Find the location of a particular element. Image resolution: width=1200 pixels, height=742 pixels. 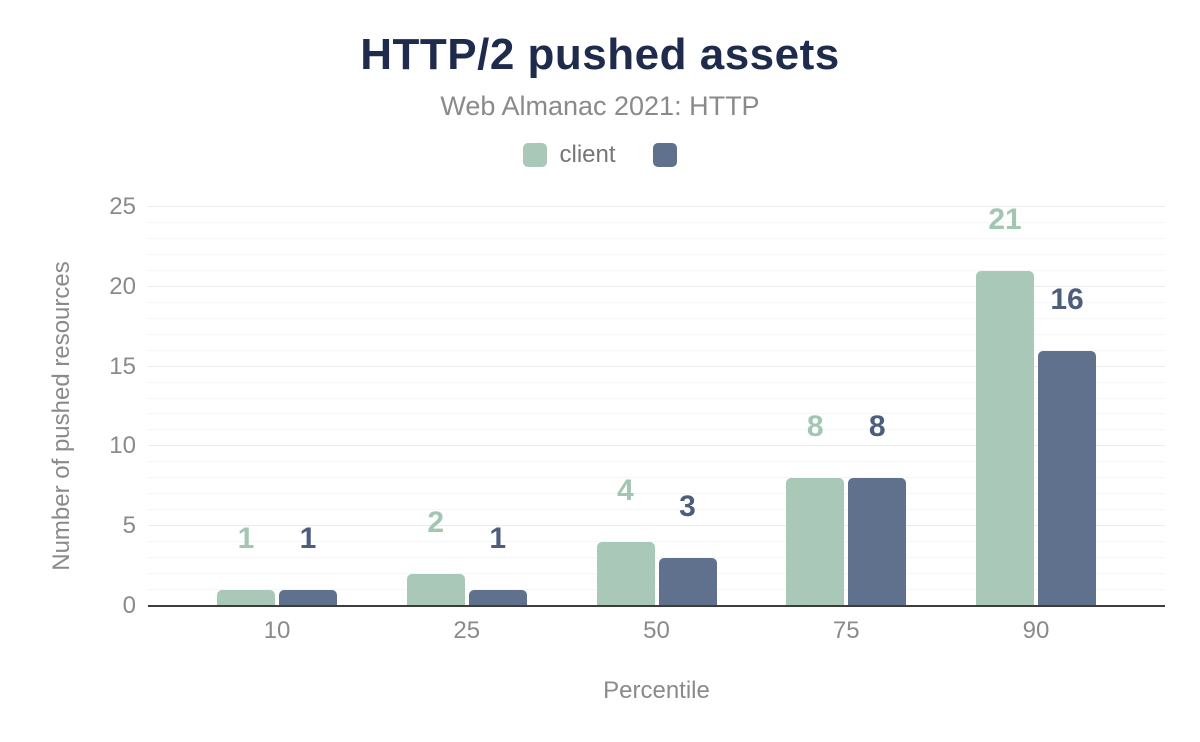

x-axis-ticks: 10 25 50 75 90 is located at coordinates (656, 632).